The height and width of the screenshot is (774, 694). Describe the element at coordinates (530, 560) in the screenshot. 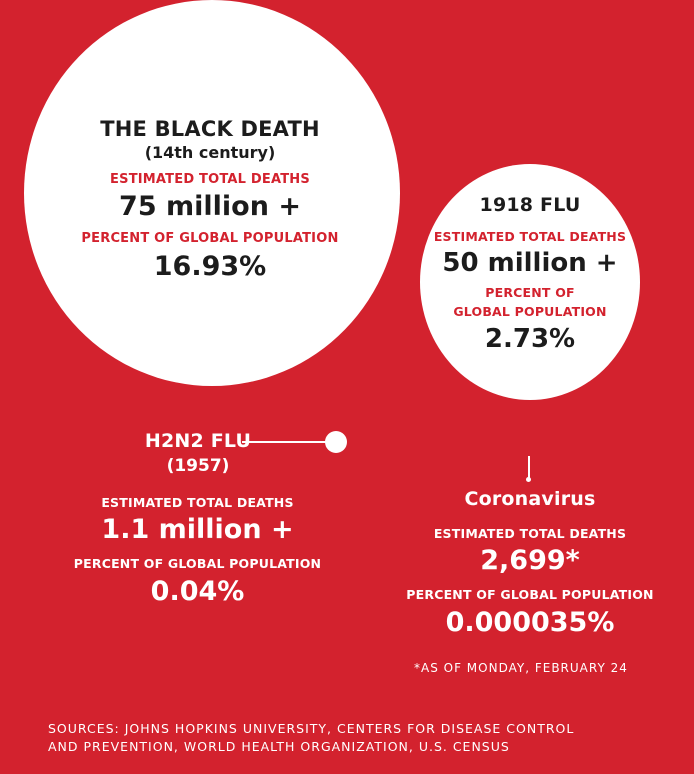

I see `deaths-value: 2,699*` at that location.